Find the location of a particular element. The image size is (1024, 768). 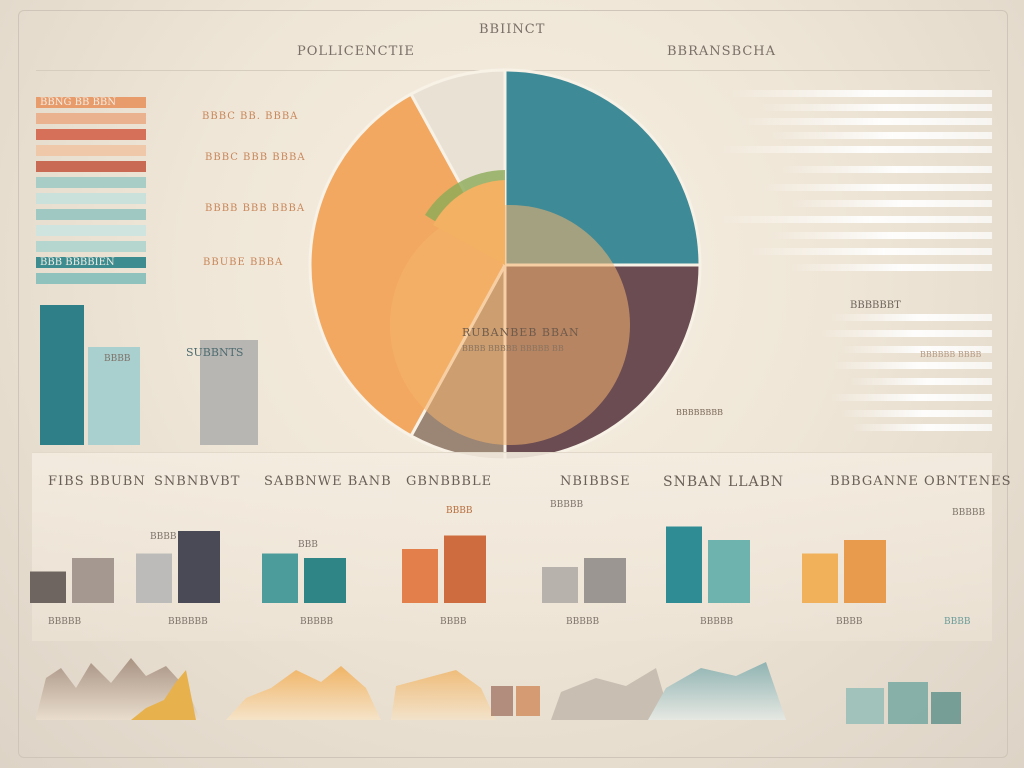

left-subtitle: POLLICENCTIE is located at coordinates (356, 51).